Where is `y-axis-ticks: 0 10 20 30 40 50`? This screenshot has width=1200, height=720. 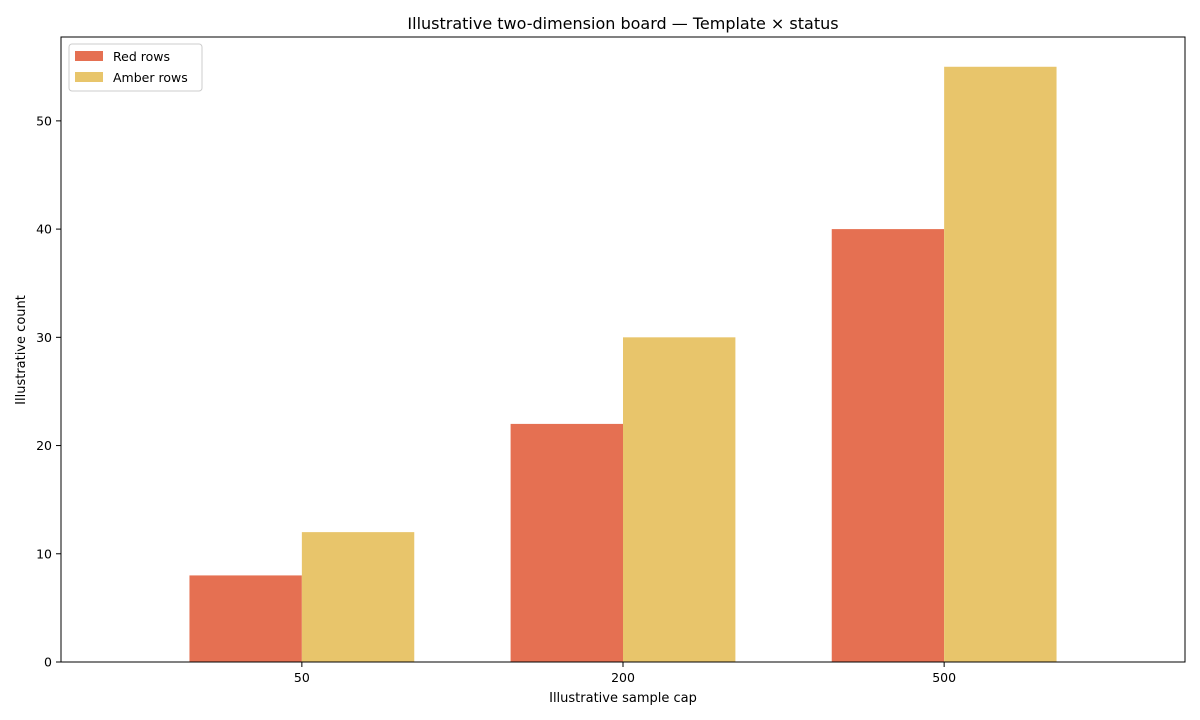 y-axis-ticks: 0 10 20 30 40 50 is located at coordinates (48, 391).